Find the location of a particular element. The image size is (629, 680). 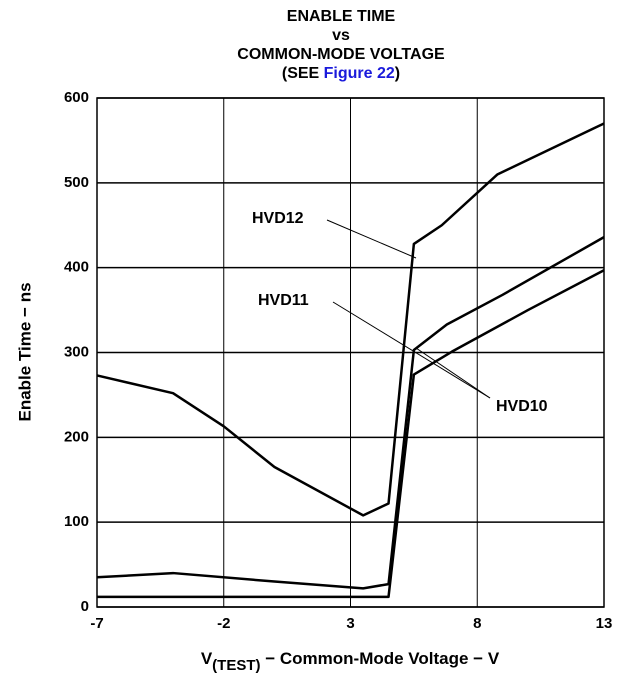

x-tick-label: -7 is located at coordinates (96, 623).